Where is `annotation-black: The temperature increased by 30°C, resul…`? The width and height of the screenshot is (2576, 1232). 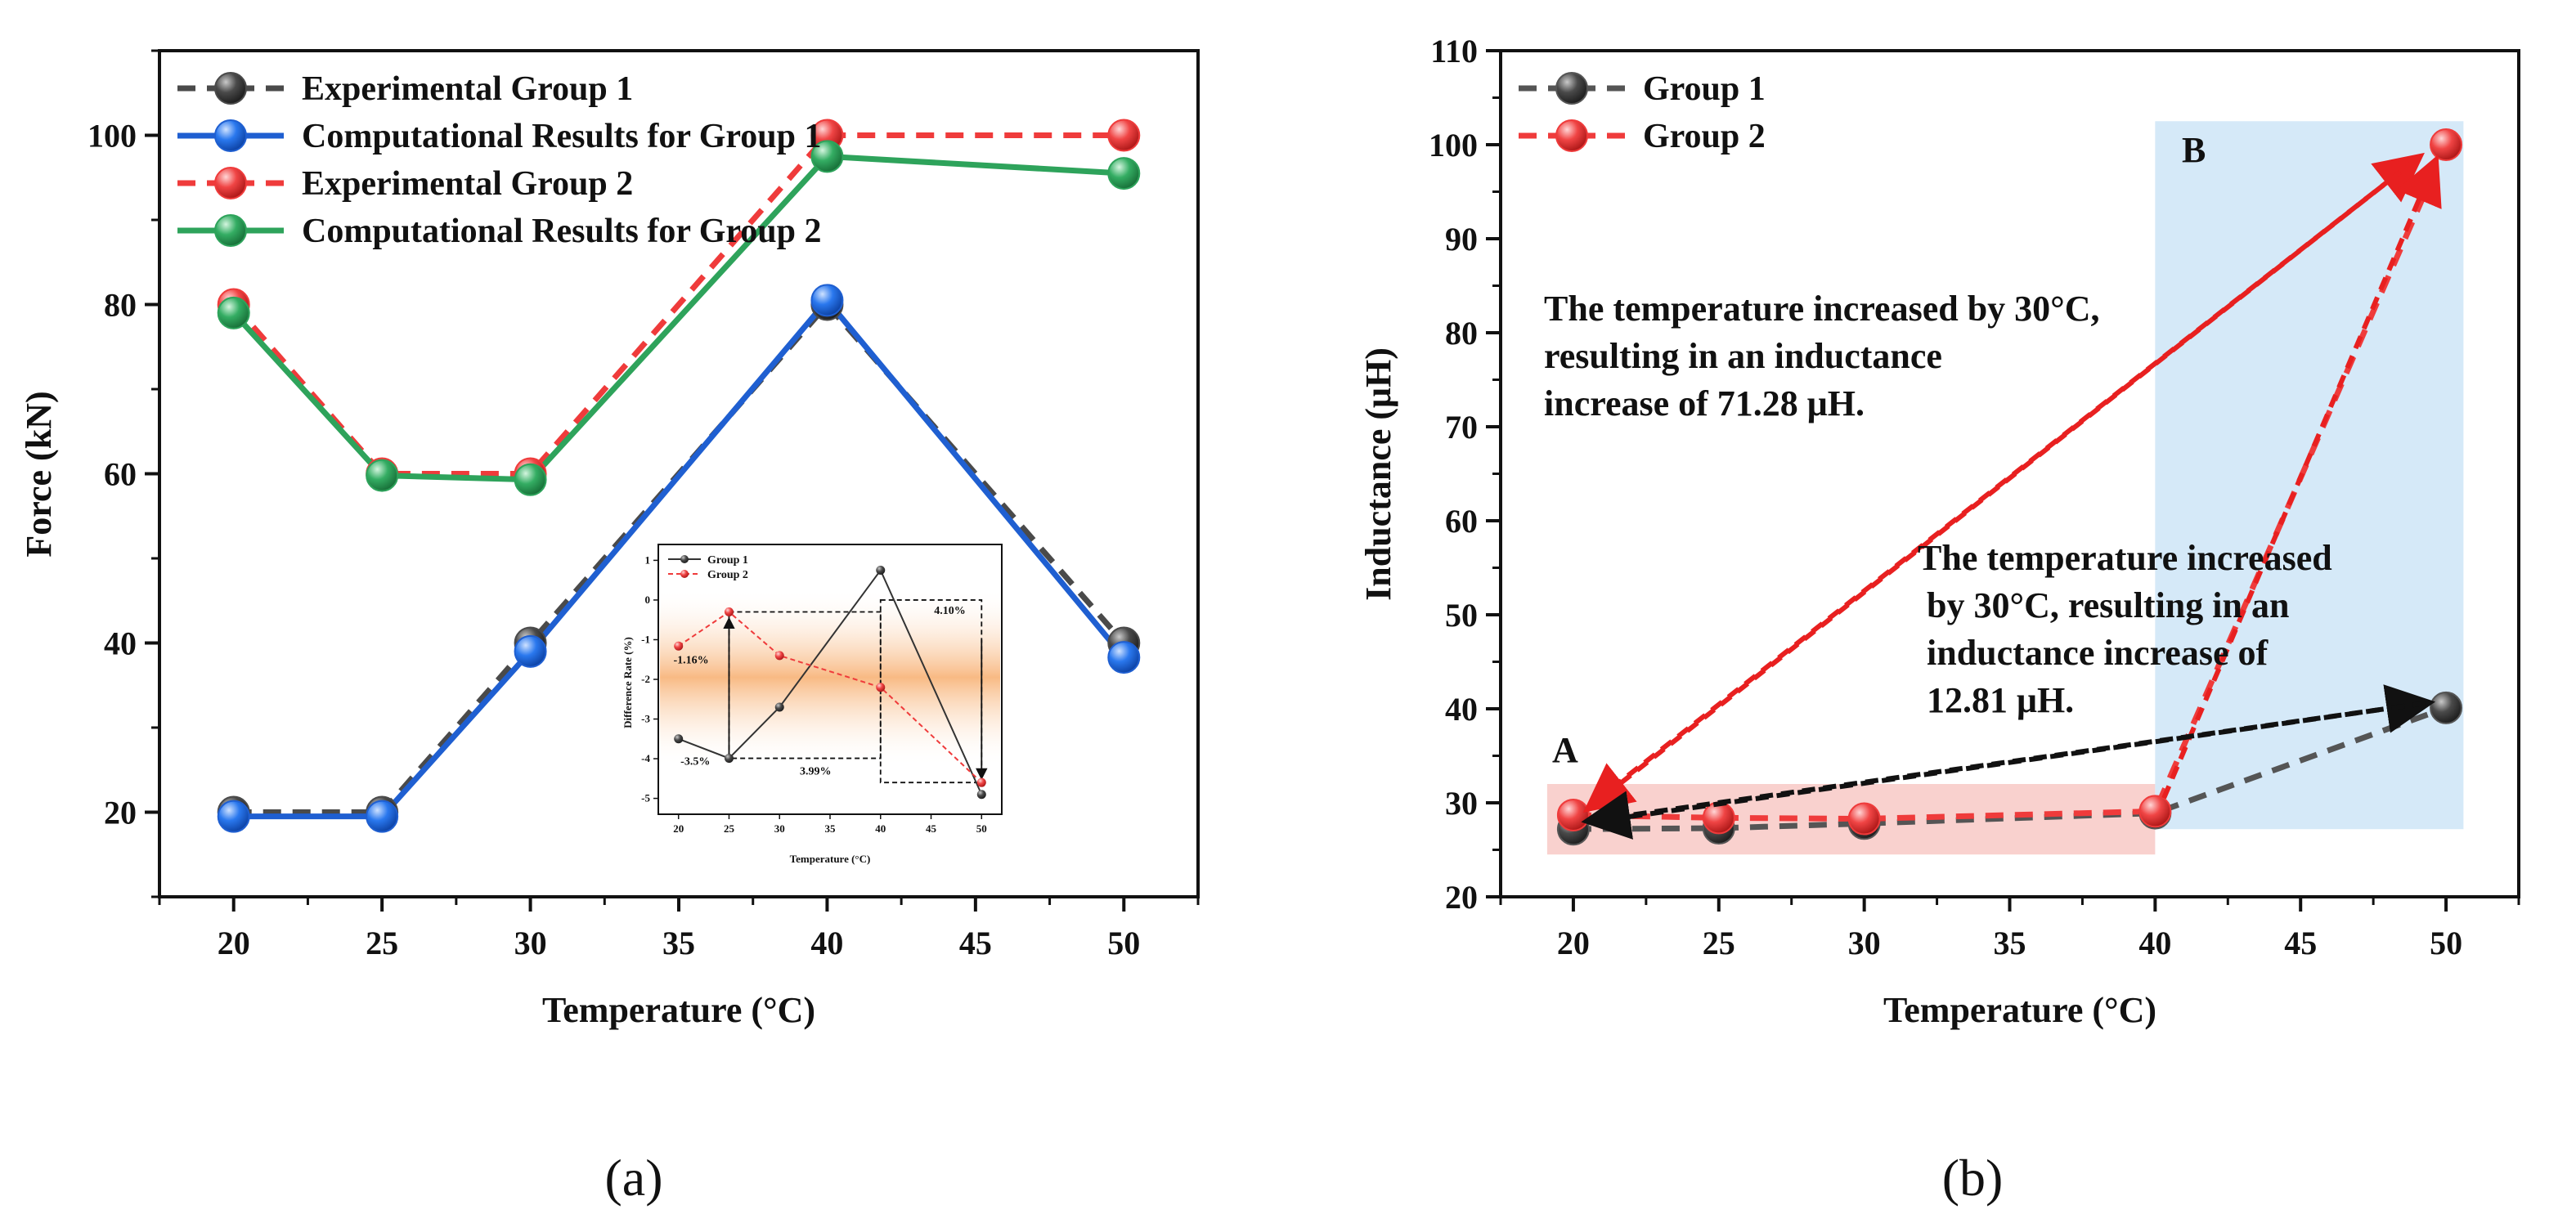 annotation-black: The temperature increased by 30°C, resul… is located at coordinates (2125, 629).